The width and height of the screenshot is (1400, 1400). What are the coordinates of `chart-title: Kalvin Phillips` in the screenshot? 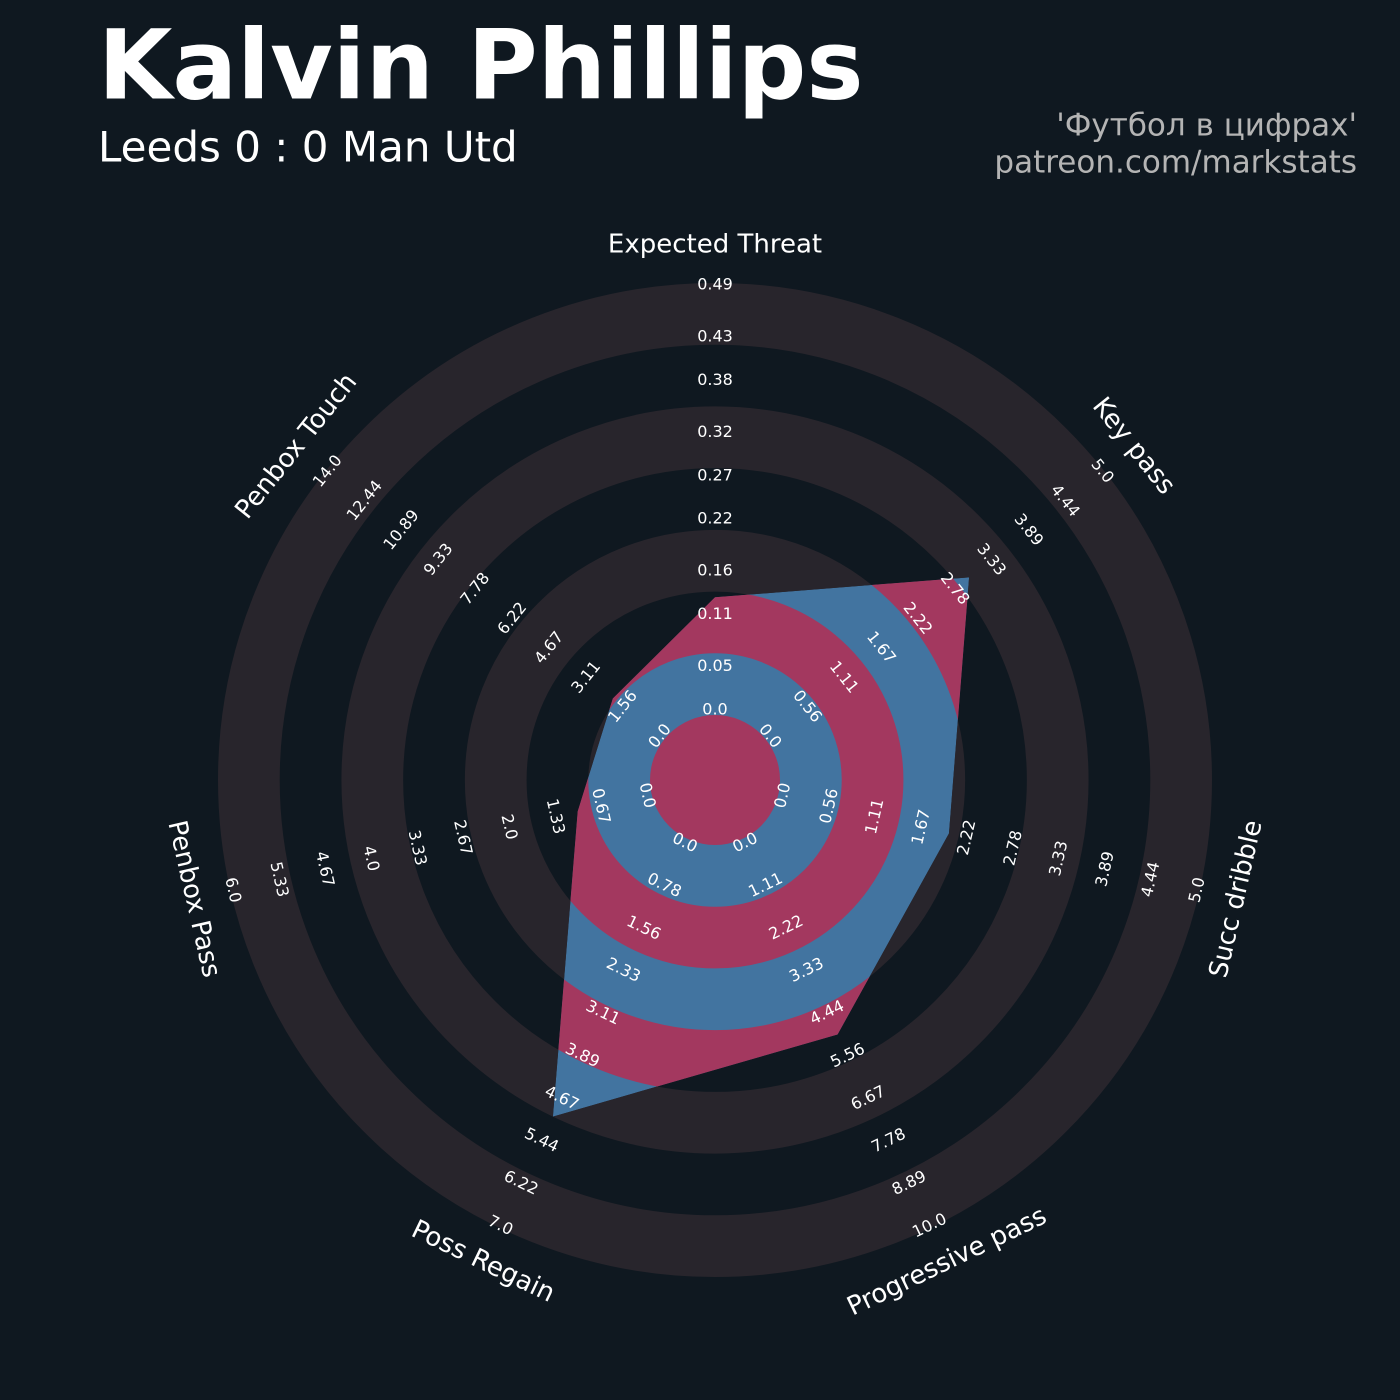 It's located at (481, 65).